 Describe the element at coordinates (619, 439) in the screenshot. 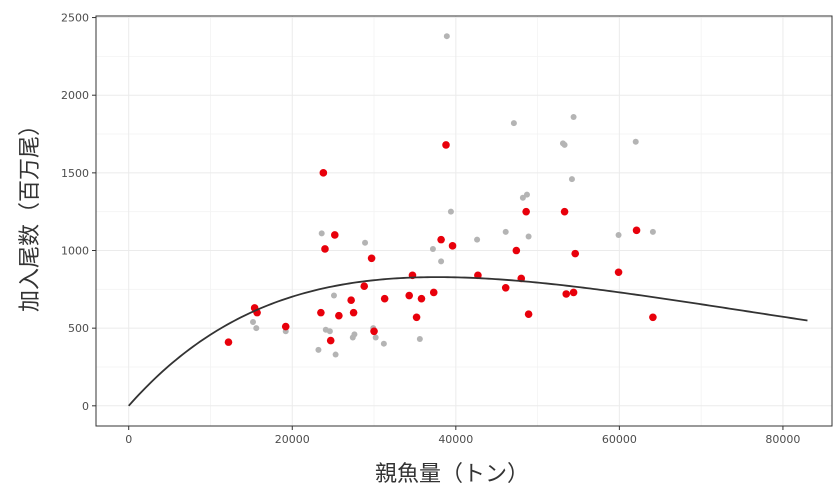

I see `x-tick-label: 60000` at that location.